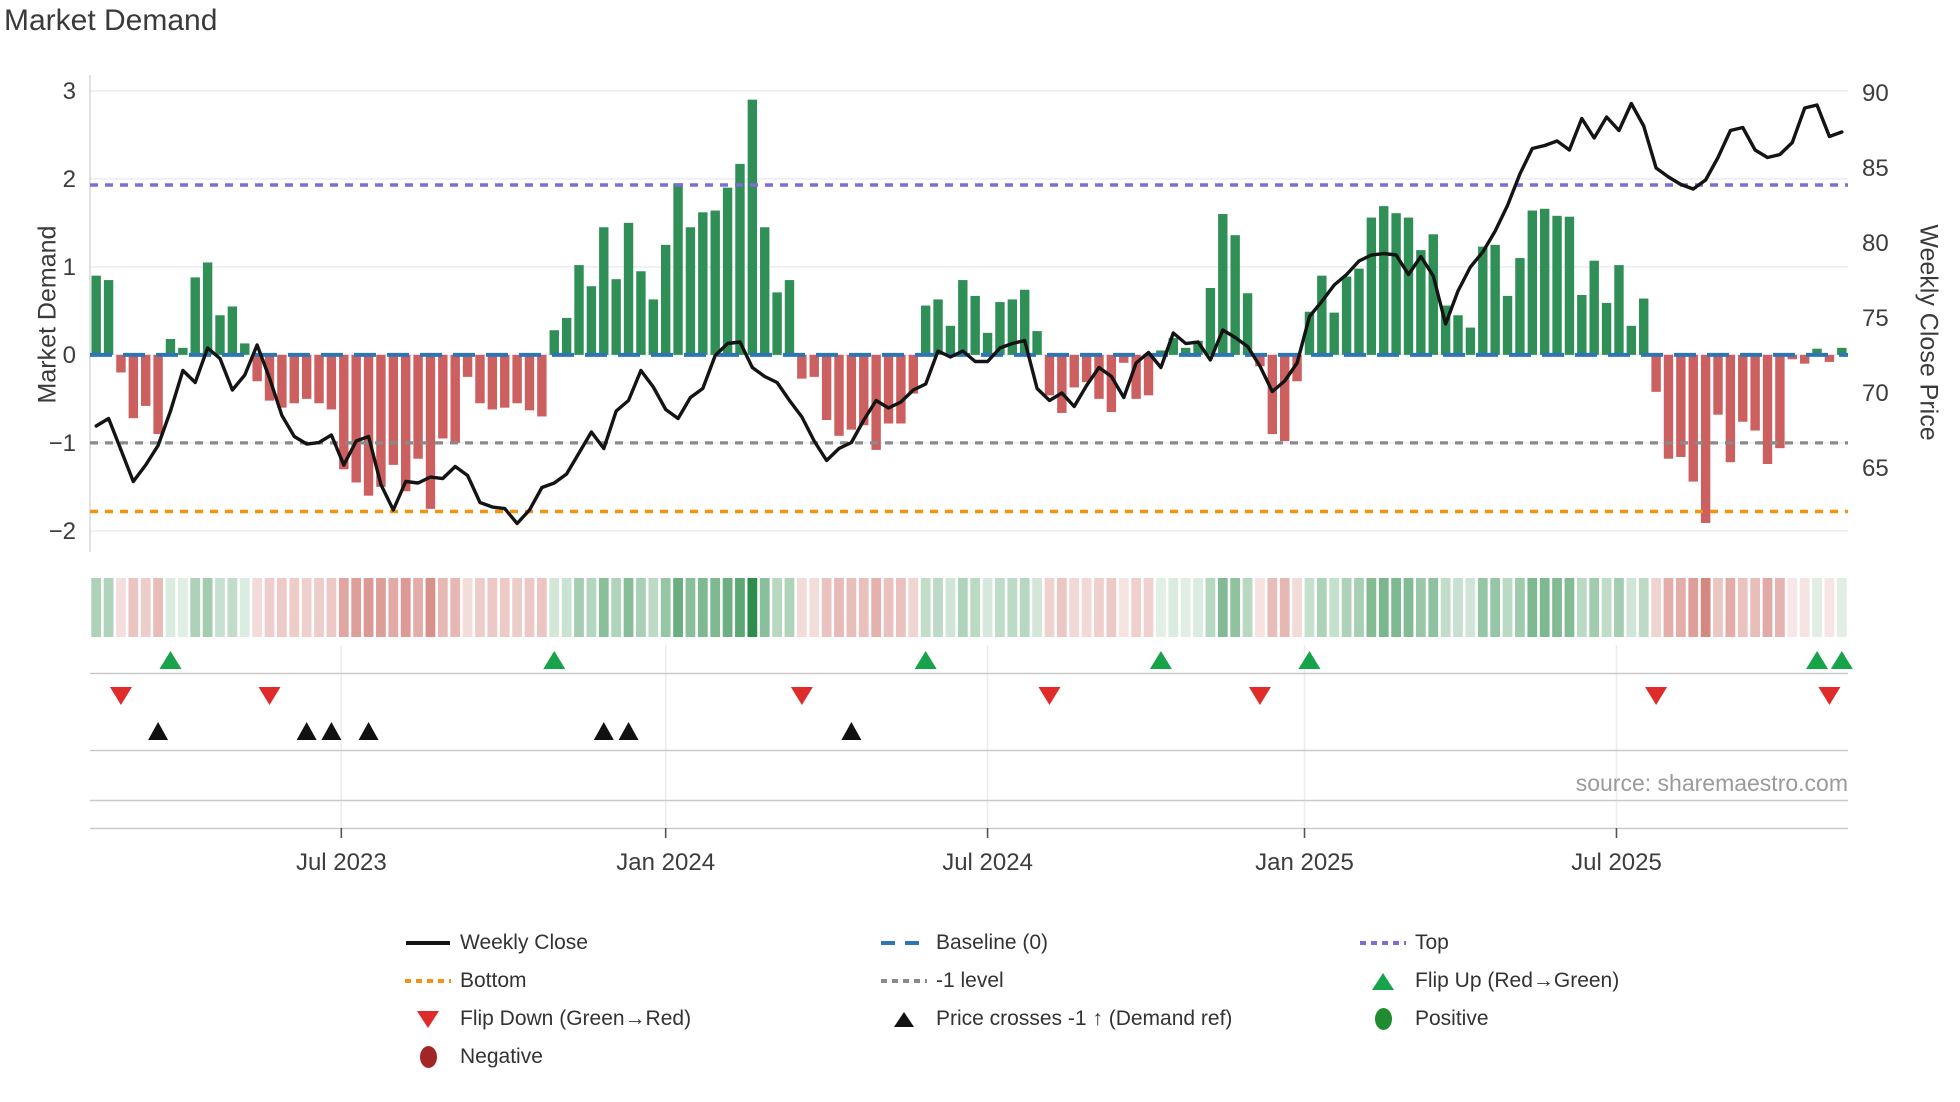 This screenshot has height=1102, width=1960. What do you see at coordinates (62, 443) in the screenshot?
I see `left-tick-label: −1` at bounding box center [62, 443].